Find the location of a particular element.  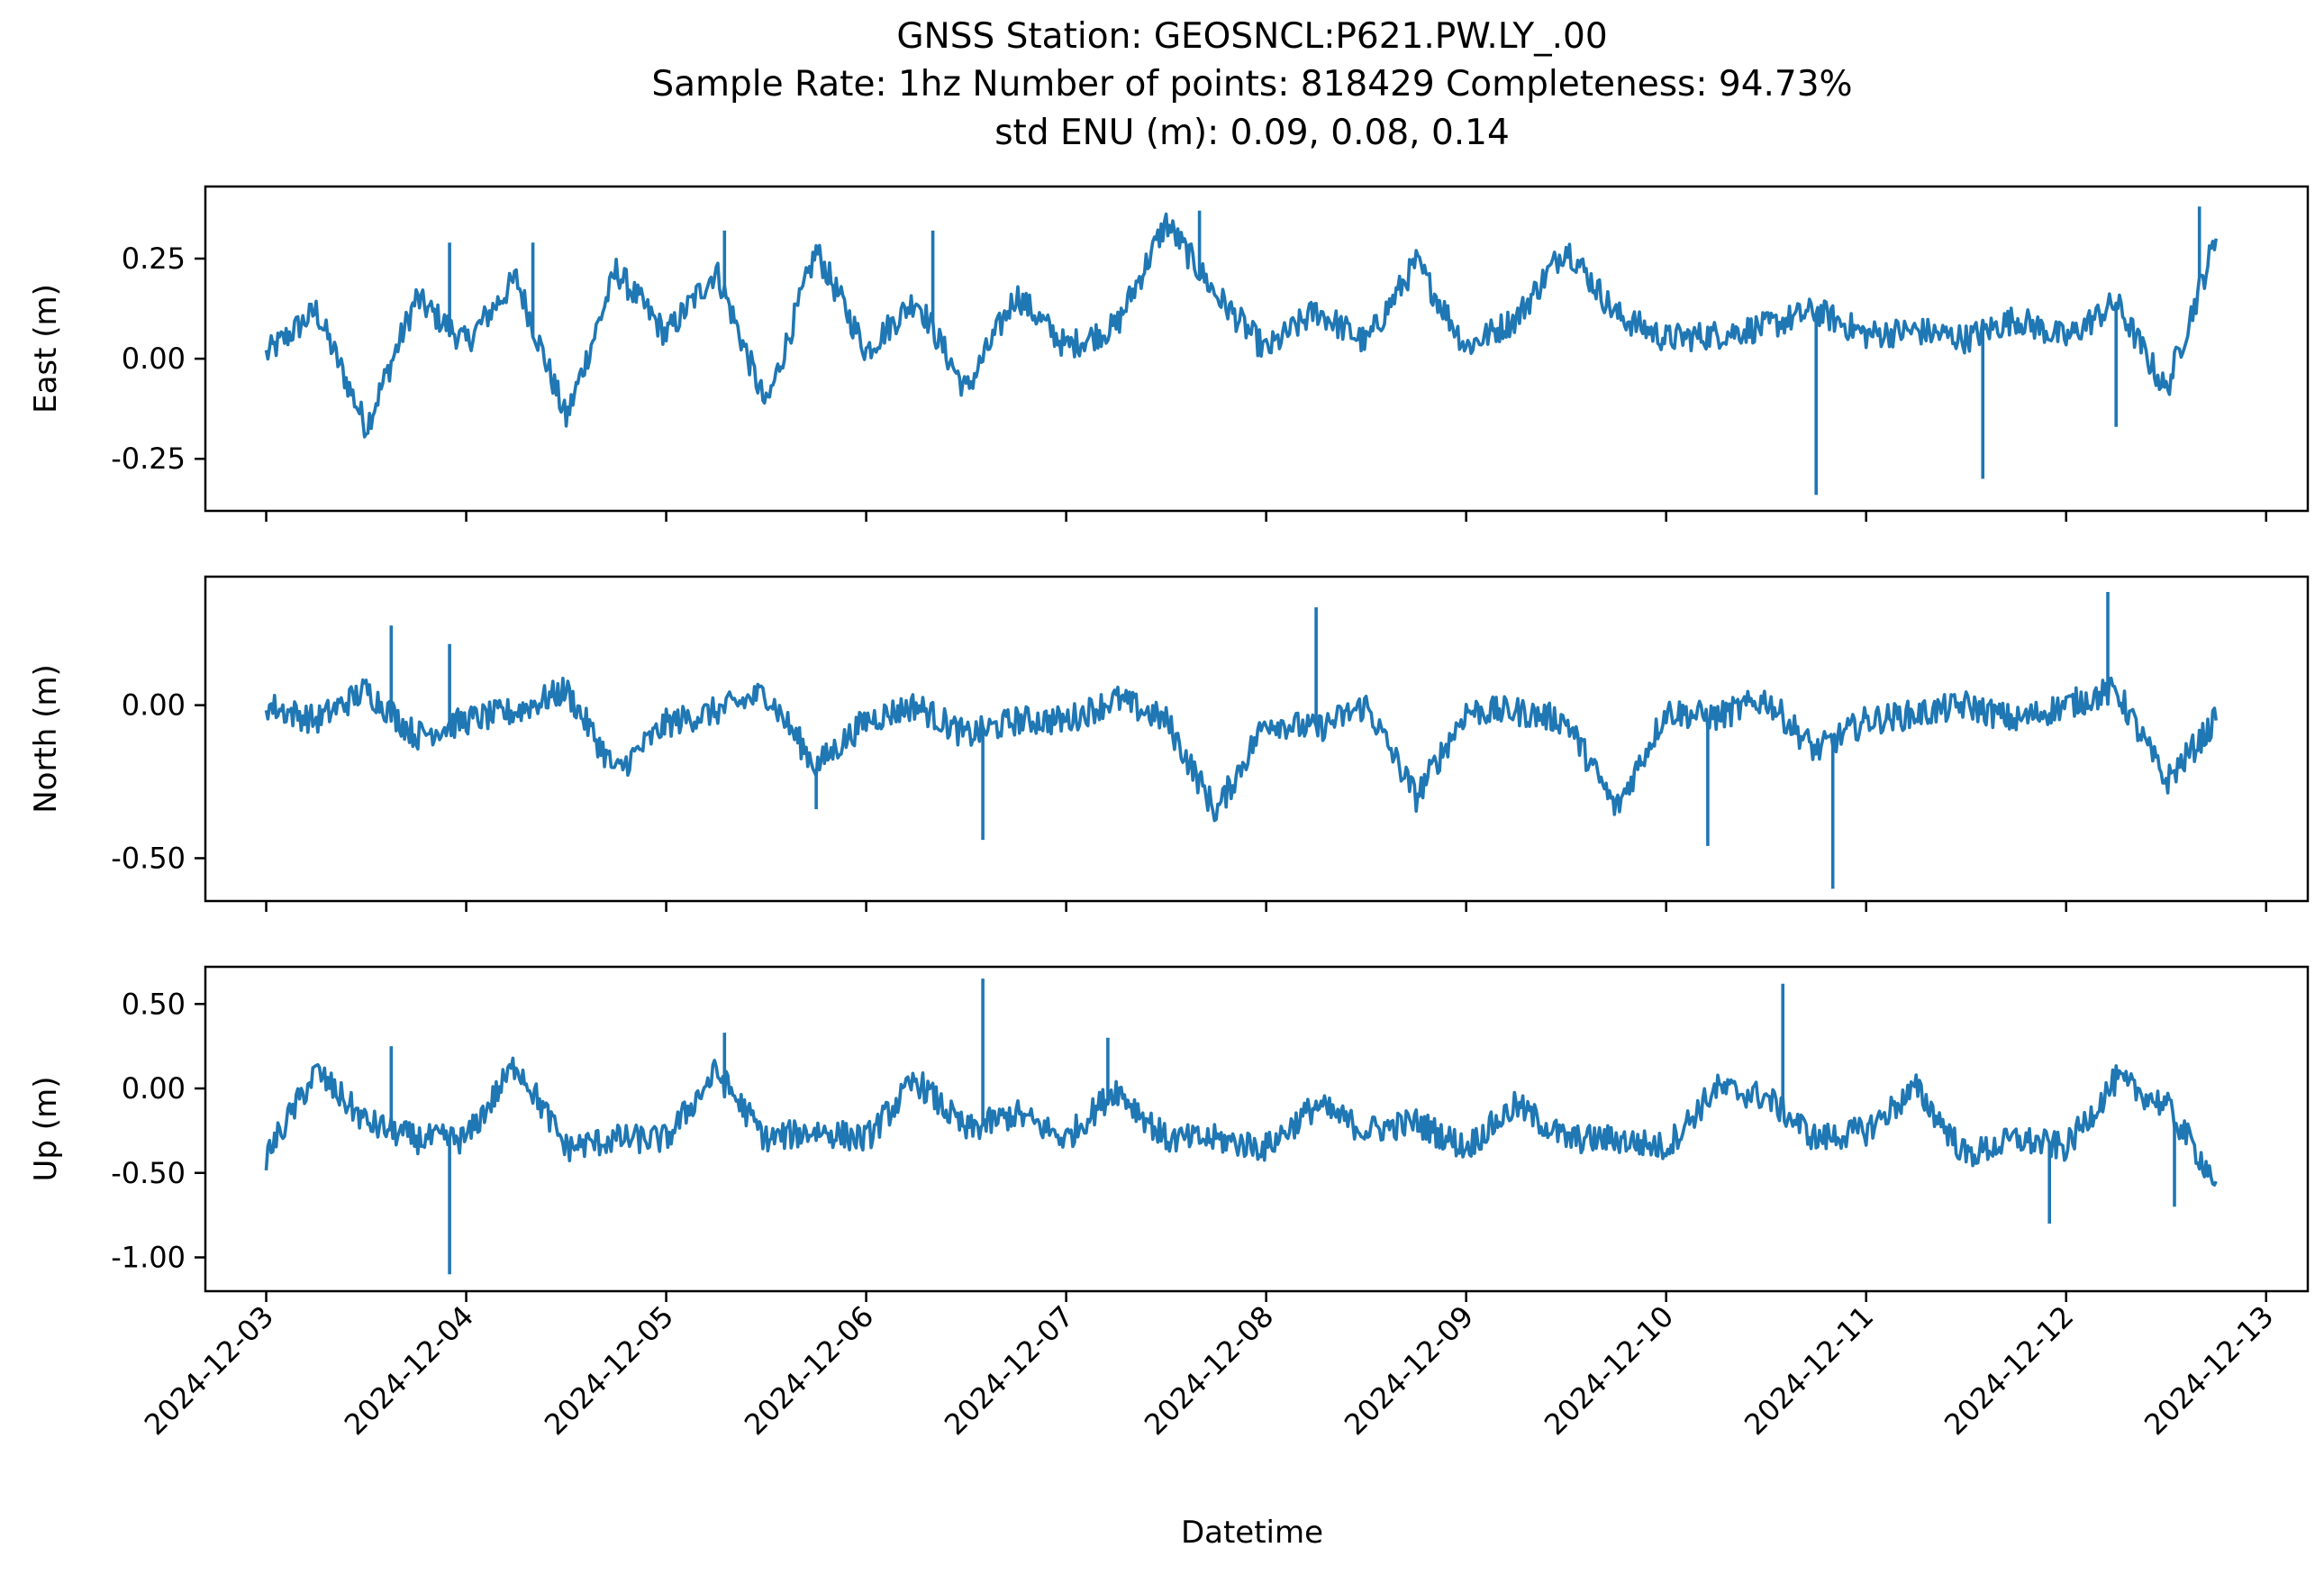

chart-title: GNSS Station: GEOSNCL:P621.PW.LY_.00 is located at coordinates (1252, 36).